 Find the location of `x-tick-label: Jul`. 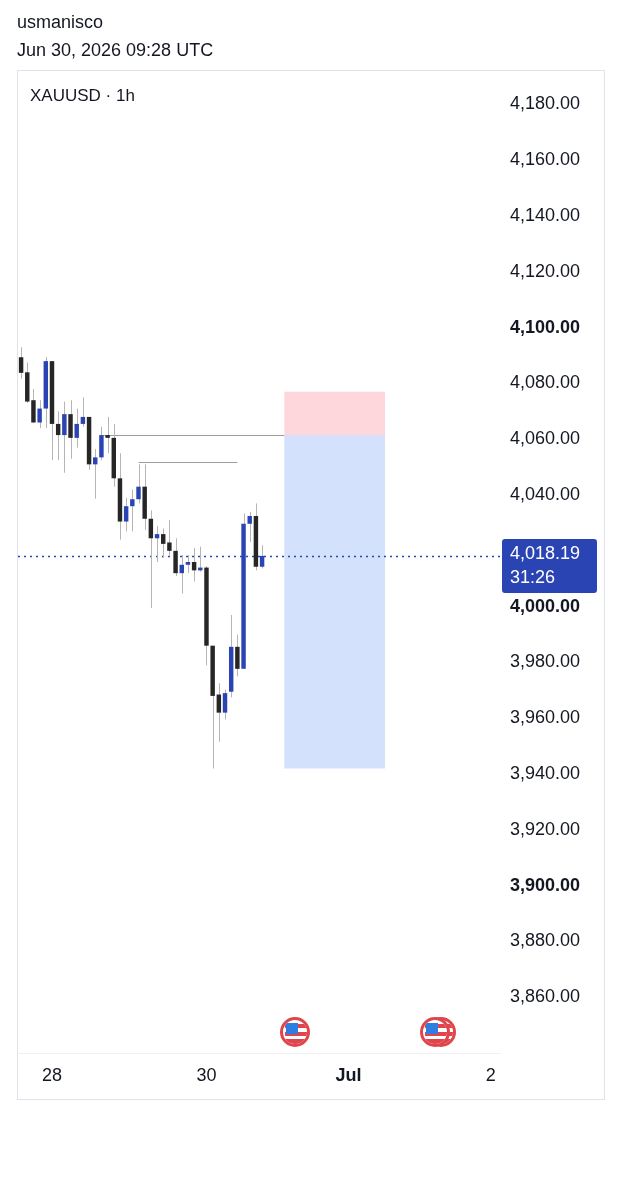

x-tick-label: Jul is located at coordinates (348, 1074).